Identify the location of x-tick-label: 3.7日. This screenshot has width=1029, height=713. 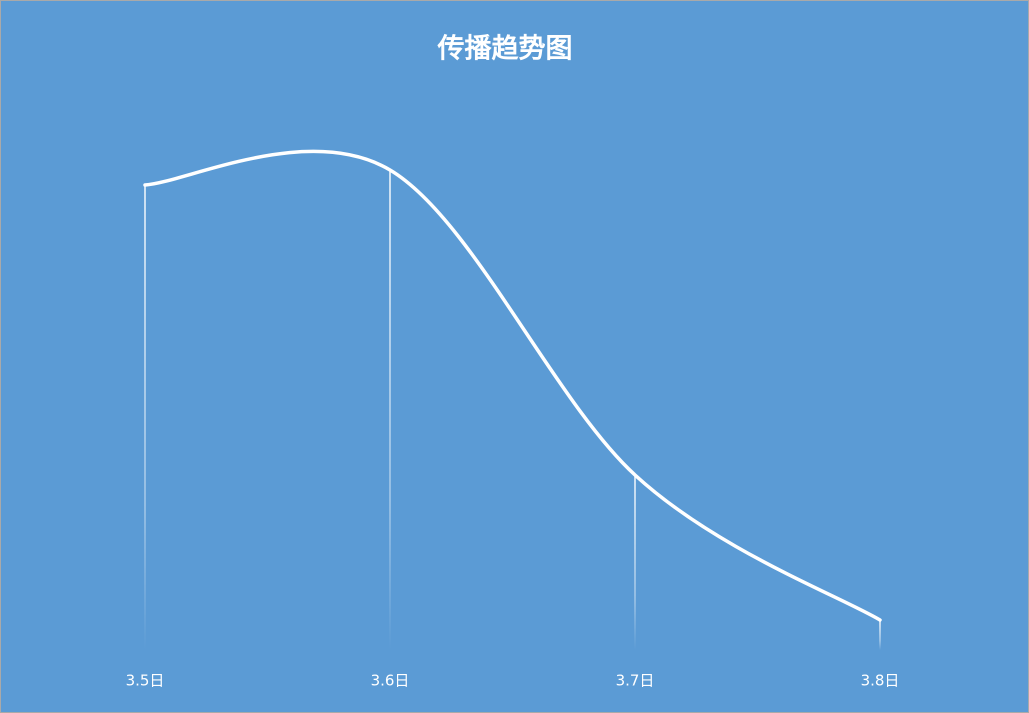
(635, 681).